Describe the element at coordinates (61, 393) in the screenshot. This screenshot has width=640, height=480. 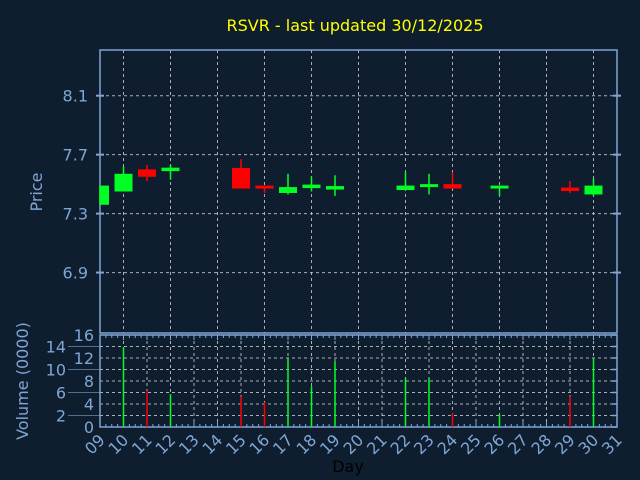
I see `volume-y-tick-label: 6` at that location.